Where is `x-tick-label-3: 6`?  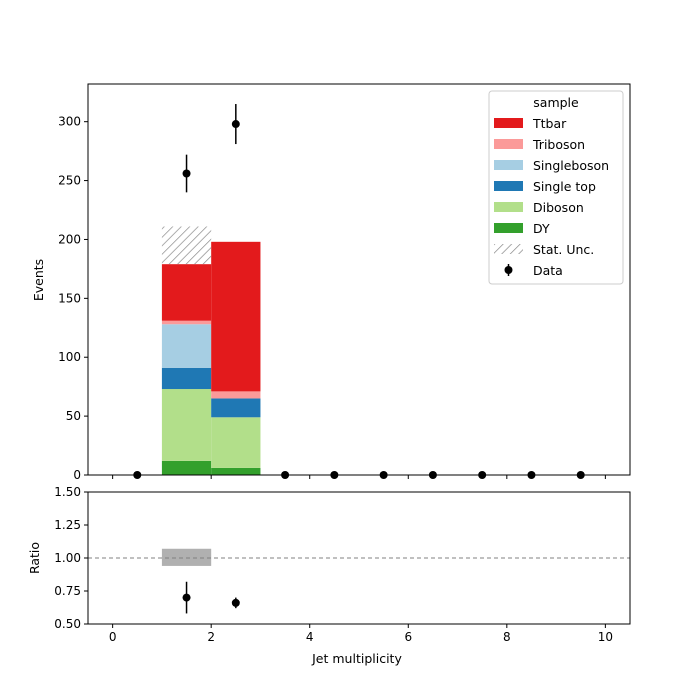
x-tick-label-3: 6 is located at coordinates (408, 637).